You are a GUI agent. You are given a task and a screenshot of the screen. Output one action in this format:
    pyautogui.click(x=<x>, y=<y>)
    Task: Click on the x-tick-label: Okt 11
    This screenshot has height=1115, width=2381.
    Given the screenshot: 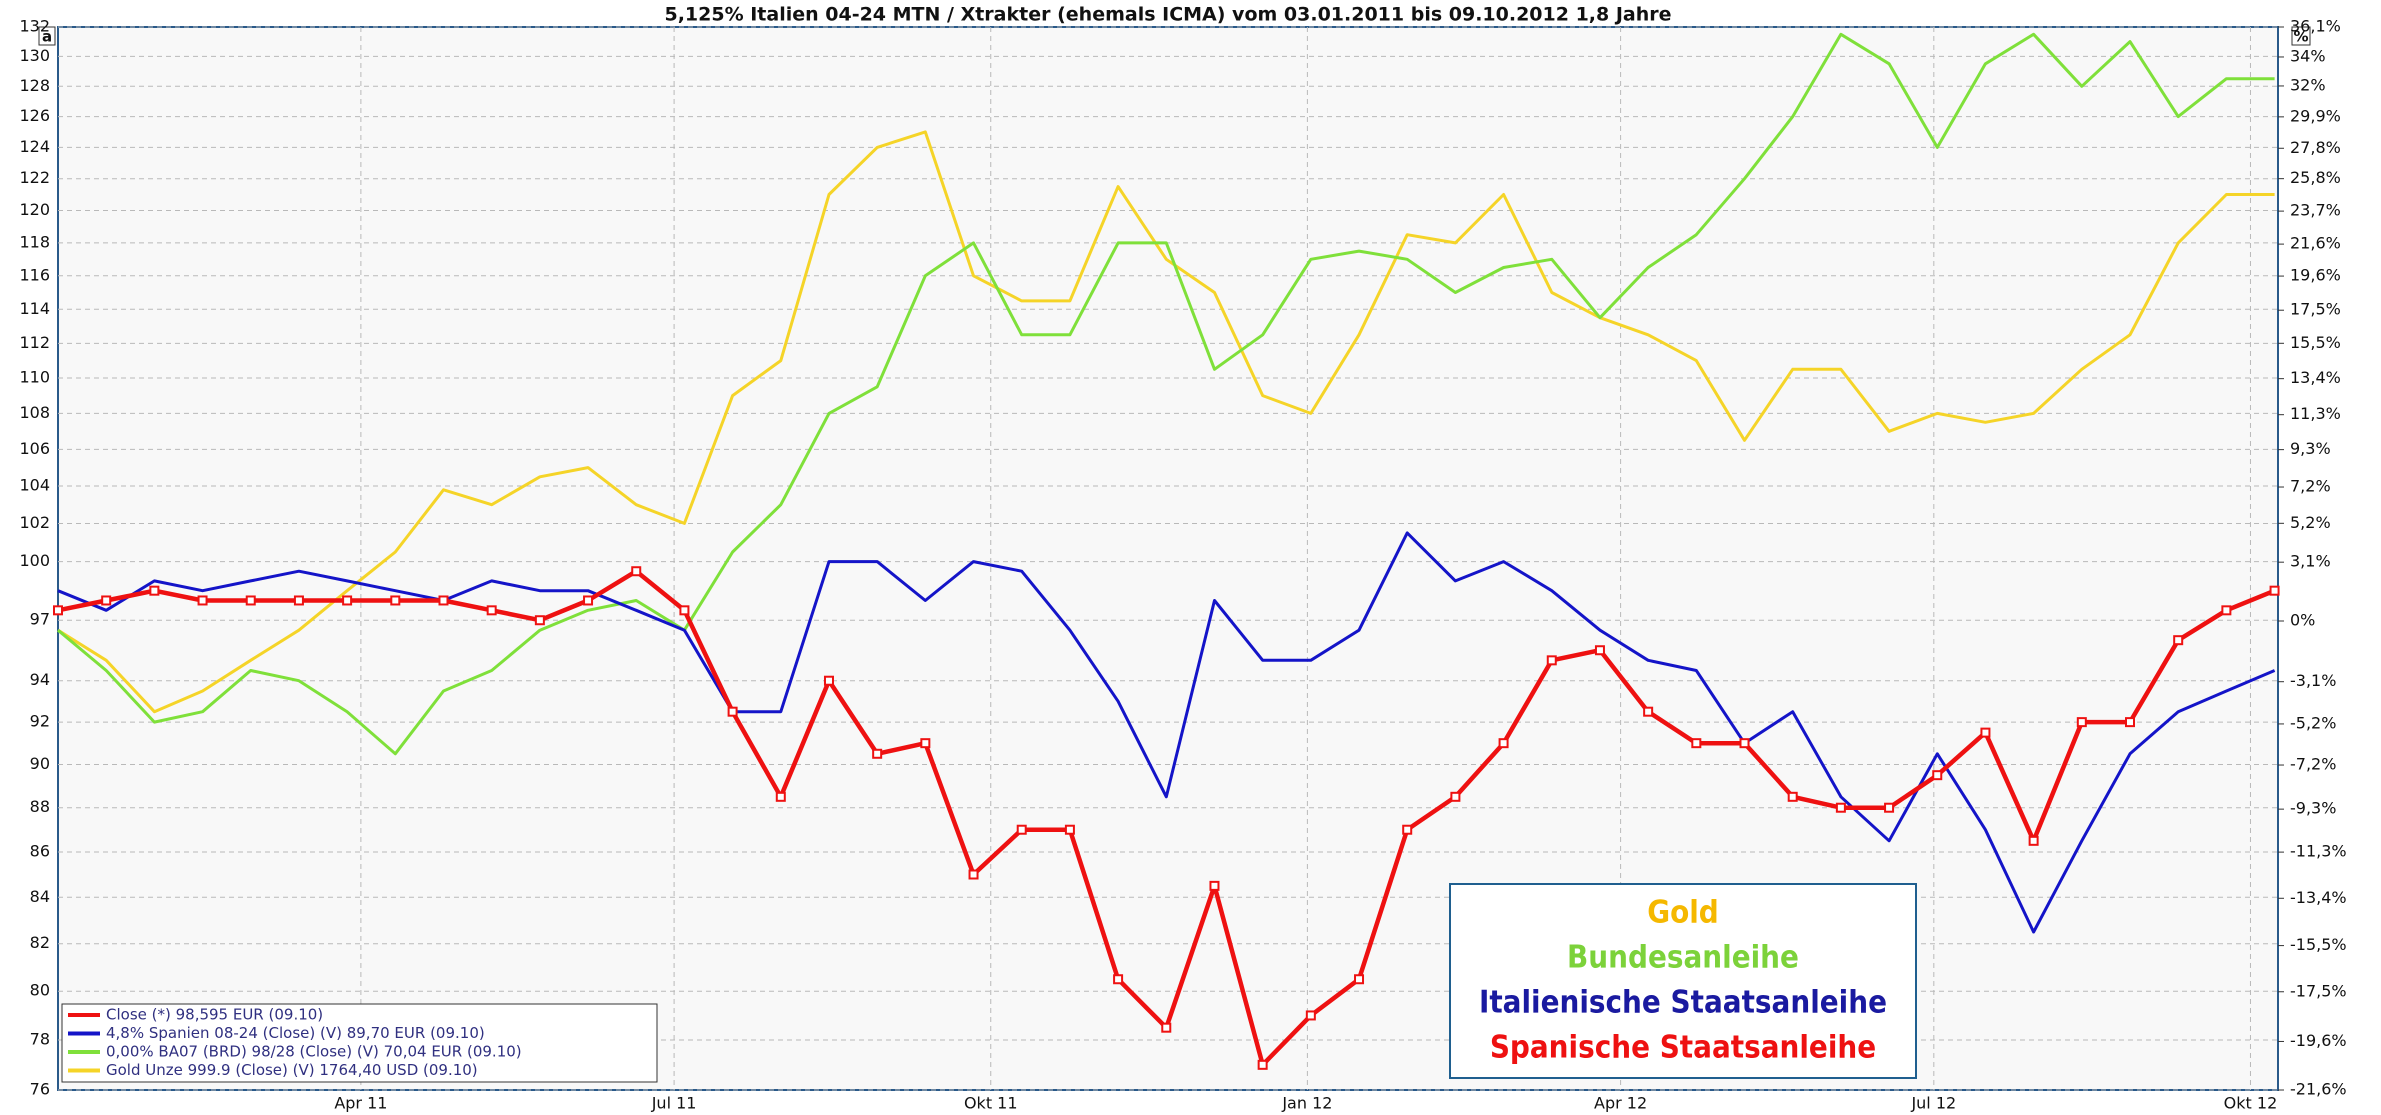 What is the action you would take?
    pyautogui.click(x=991, y=1103)
    